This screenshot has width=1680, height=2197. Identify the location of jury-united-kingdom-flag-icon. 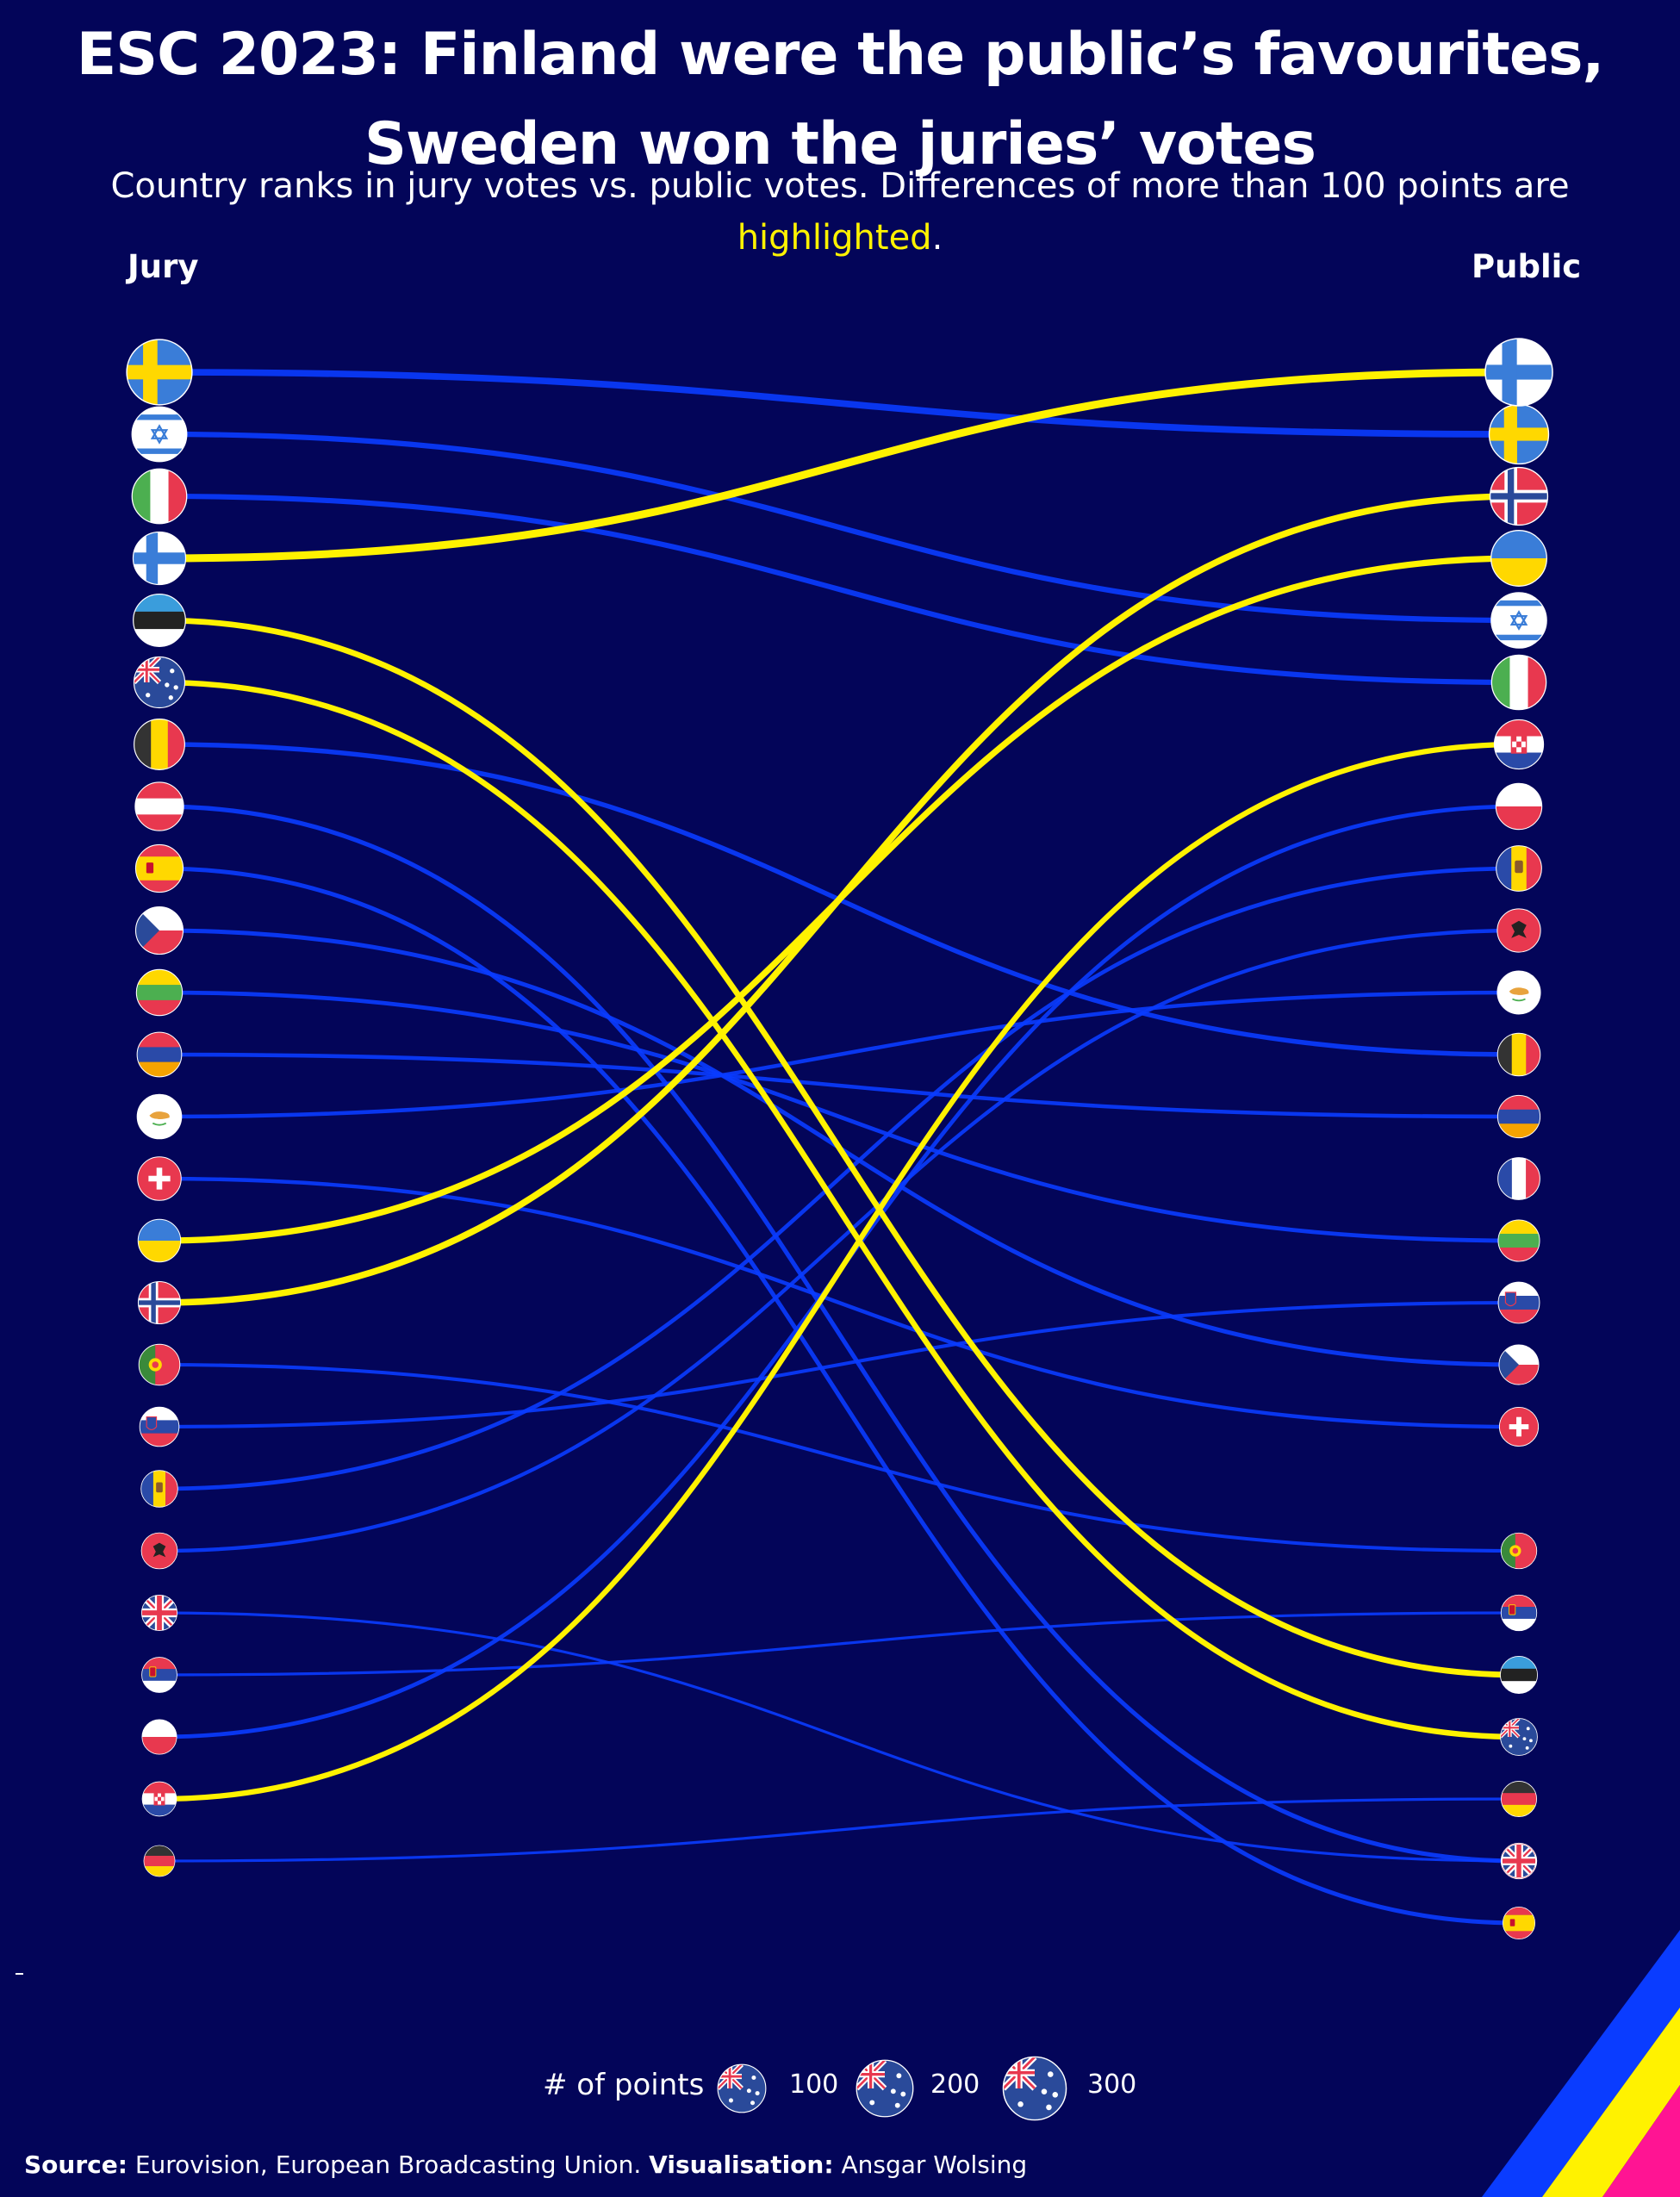
(159, 1613).